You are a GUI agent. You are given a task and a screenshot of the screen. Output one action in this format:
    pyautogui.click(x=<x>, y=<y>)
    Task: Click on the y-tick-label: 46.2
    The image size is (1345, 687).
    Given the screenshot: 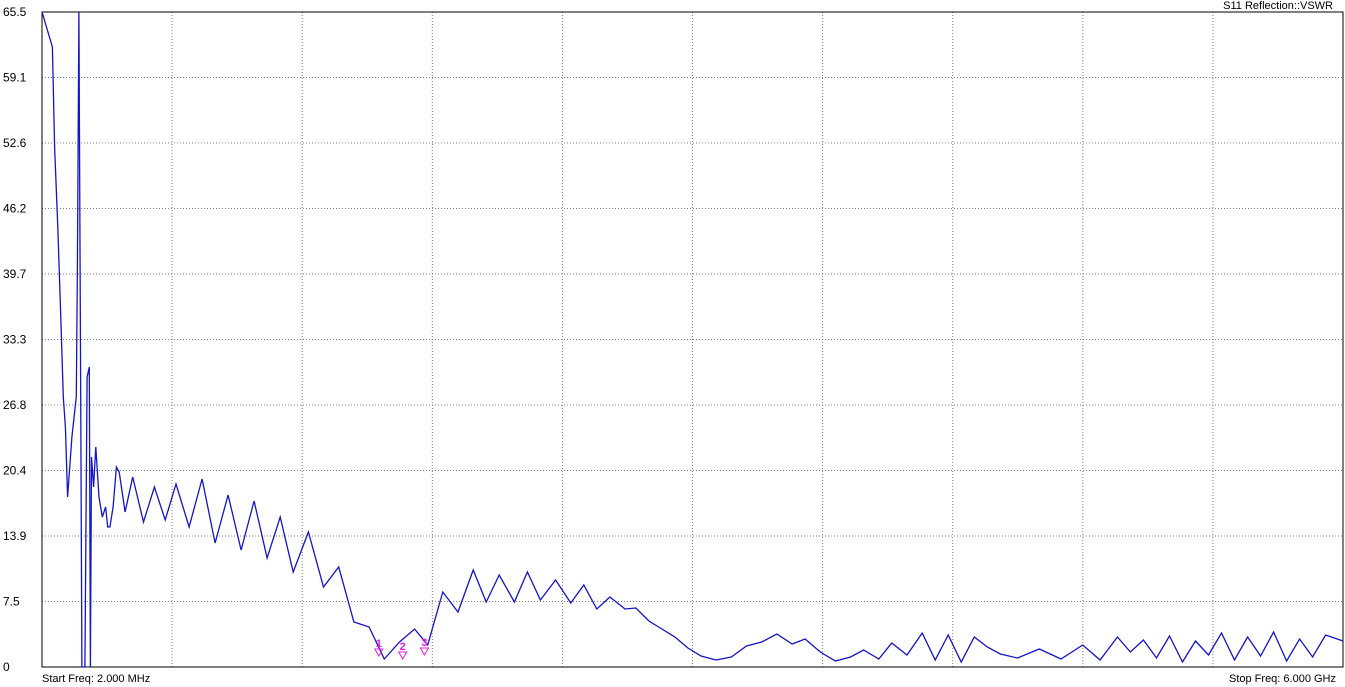 What is the action you would take?
    pyautogui.click(x=15, y=209)
    